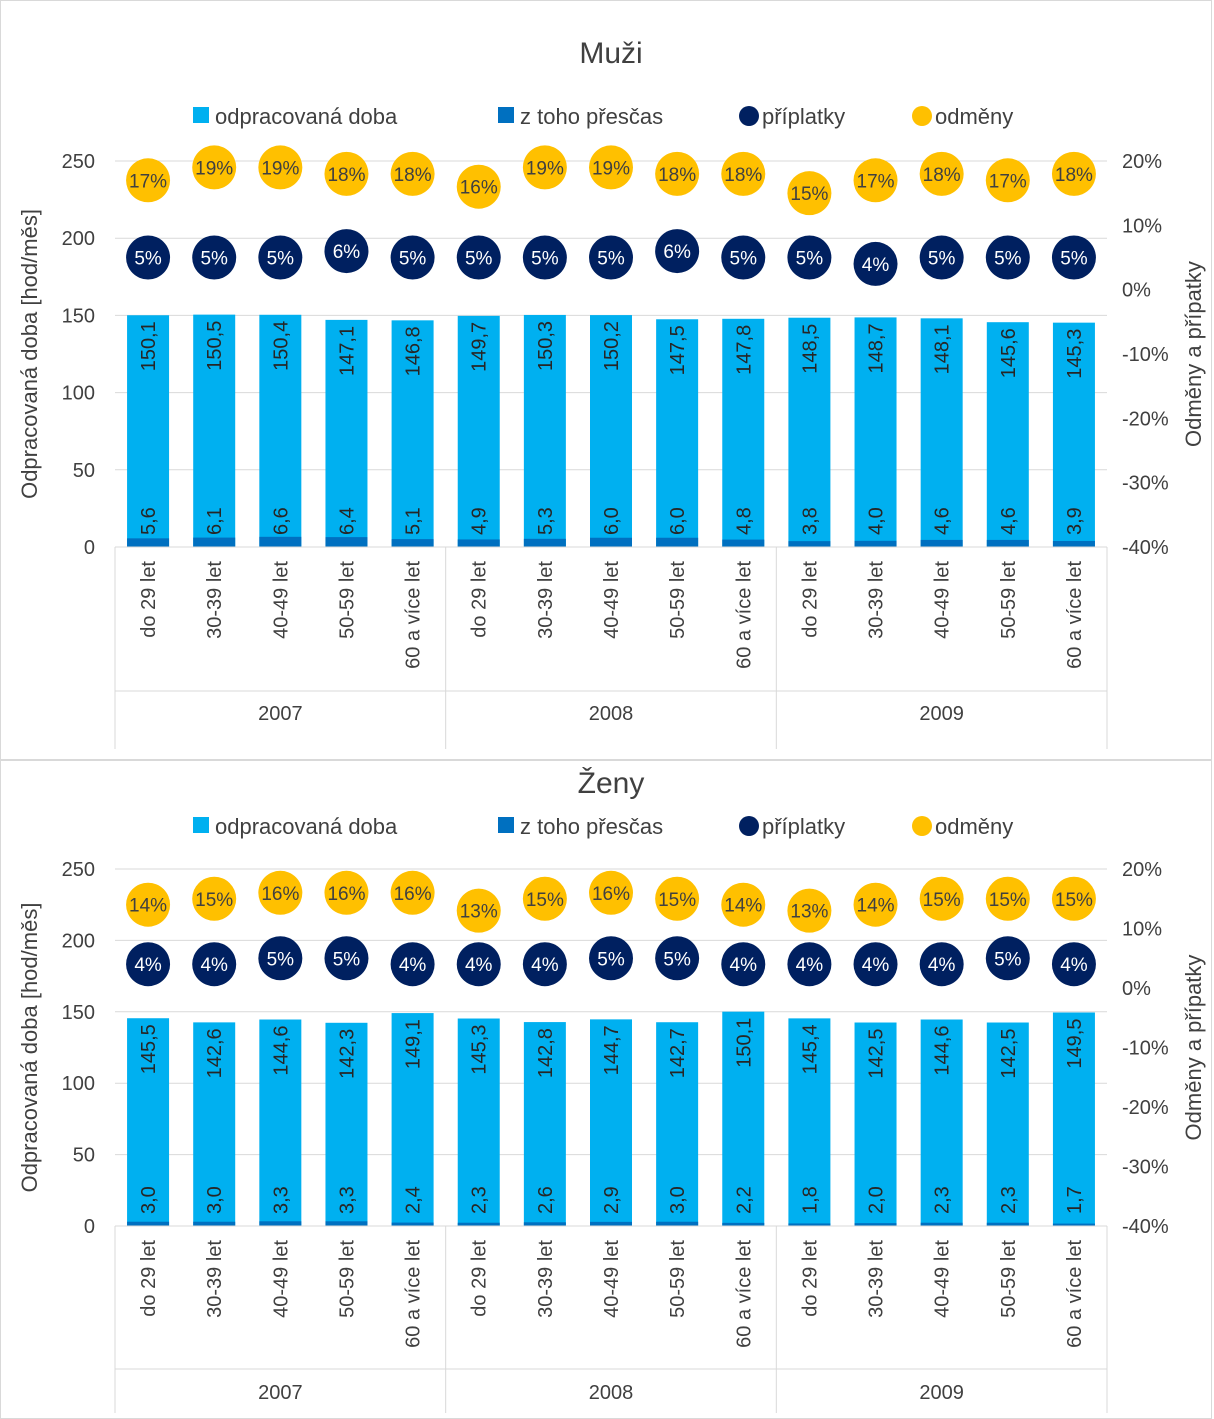 This screenshot has width=1214, height=1419. I want to click on y2-tick-label: -20%, so click(1145, 1108).